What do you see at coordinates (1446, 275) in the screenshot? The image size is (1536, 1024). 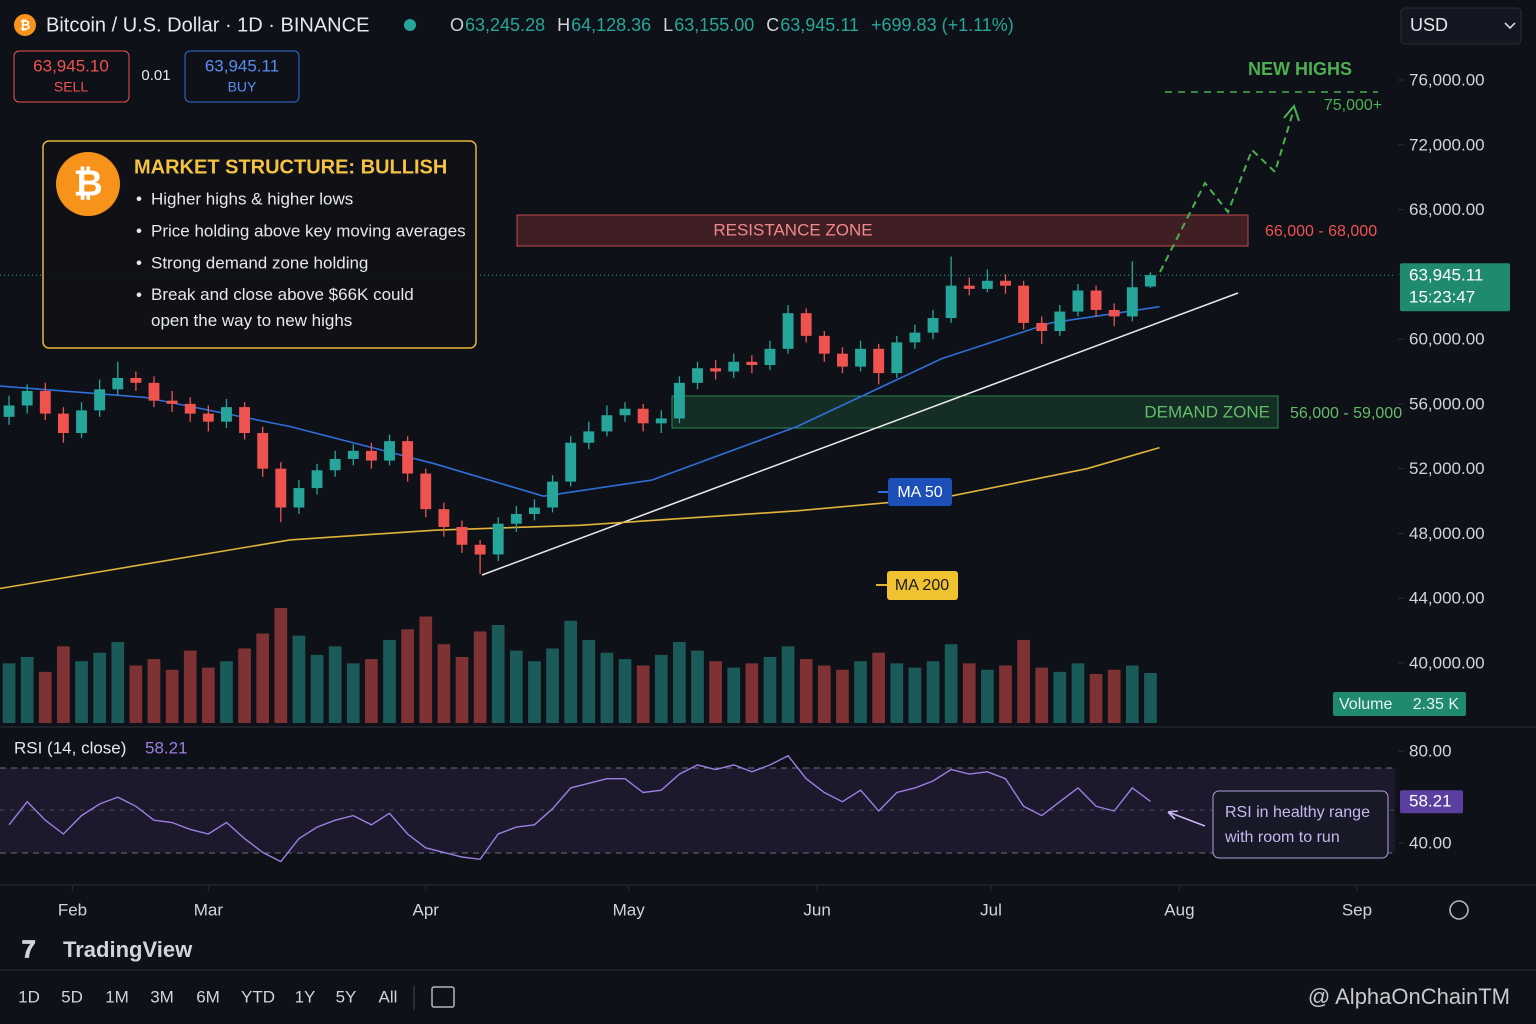 I see `last-price: 63,945.11` at bounding box center [1446, 275].